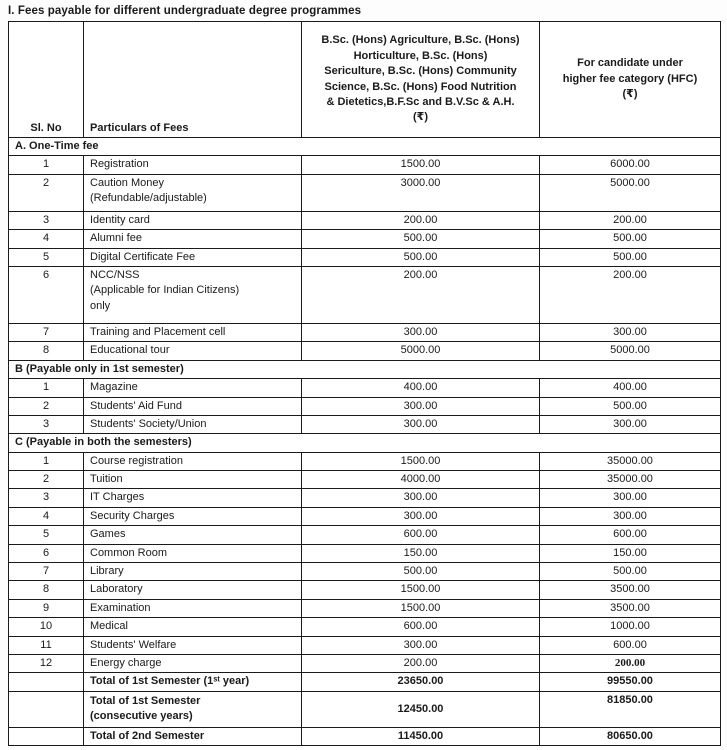 This screenshot has width=727, height=750. What do you see at coordinates (46, 351) in the screenshot?
I see `sl-no-cell: 8` at bounding box center [46, 351].